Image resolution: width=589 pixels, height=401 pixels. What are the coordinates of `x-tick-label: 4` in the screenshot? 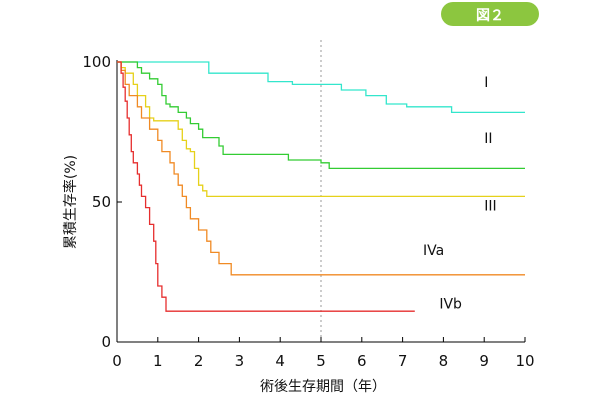 It's located at (280, 361).